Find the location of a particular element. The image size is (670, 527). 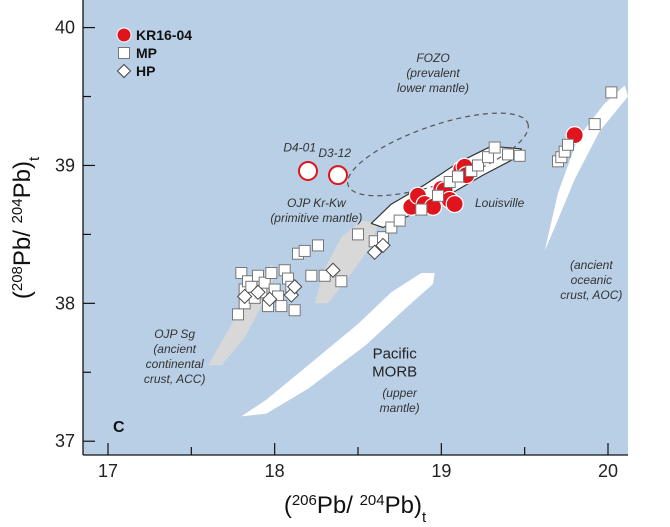

annotation-d4-01: D4-01 is located at coordinates (299, 148).